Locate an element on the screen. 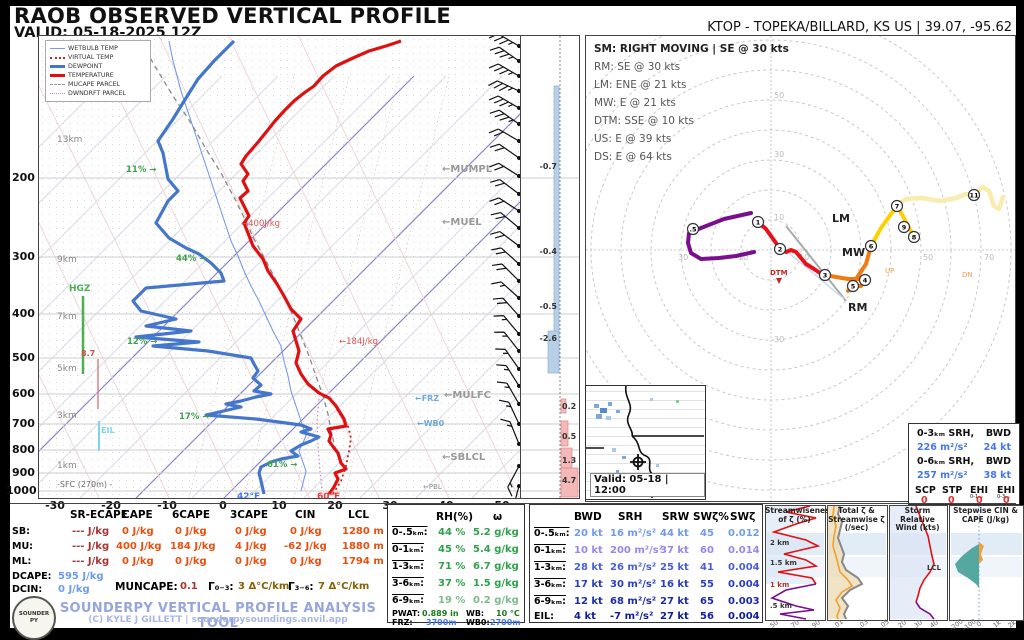 This screenshot has height=640, width=1024. kin-srh-eil: -7 m²/s² is located at coordinates (632, 616).